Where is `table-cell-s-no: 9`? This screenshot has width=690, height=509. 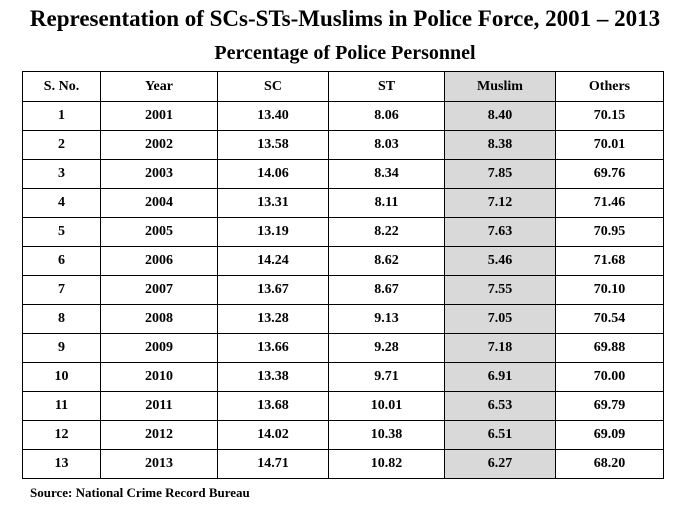
table-cell-s-no: 9 is located at coordinates (61, 348).